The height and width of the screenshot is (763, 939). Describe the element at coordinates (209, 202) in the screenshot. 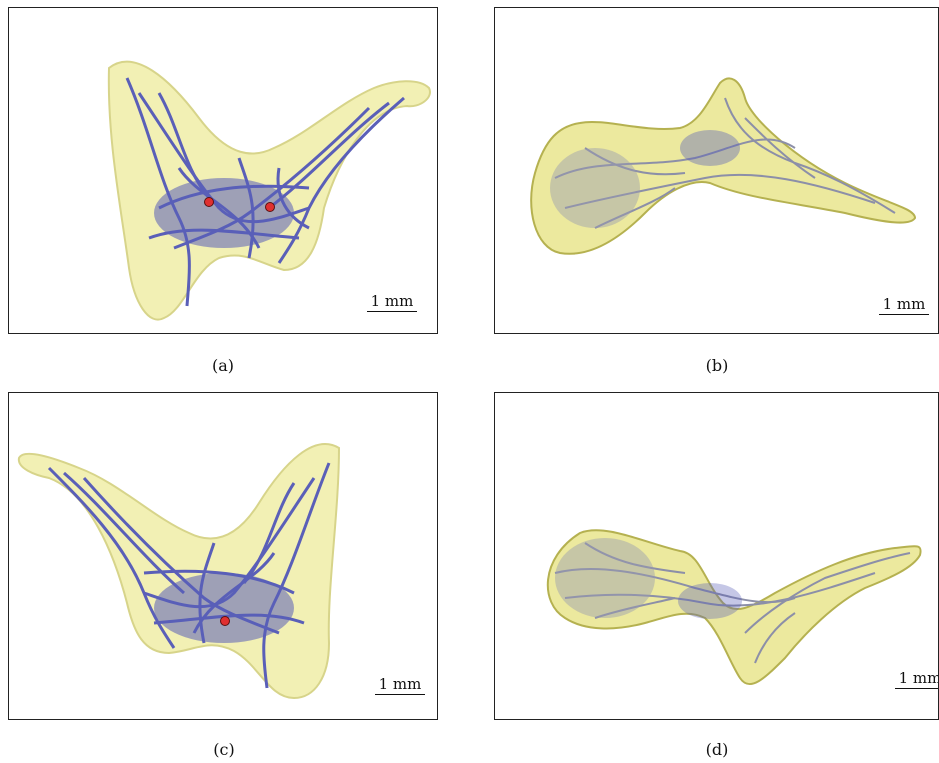

I see `marker-a1` at that location.